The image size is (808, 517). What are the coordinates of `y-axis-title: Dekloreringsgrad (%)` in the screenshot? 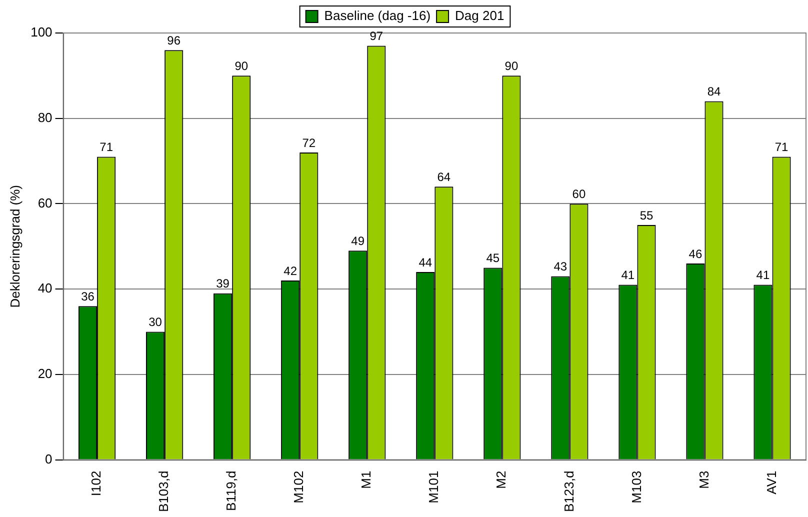 It's located at (14, 246).